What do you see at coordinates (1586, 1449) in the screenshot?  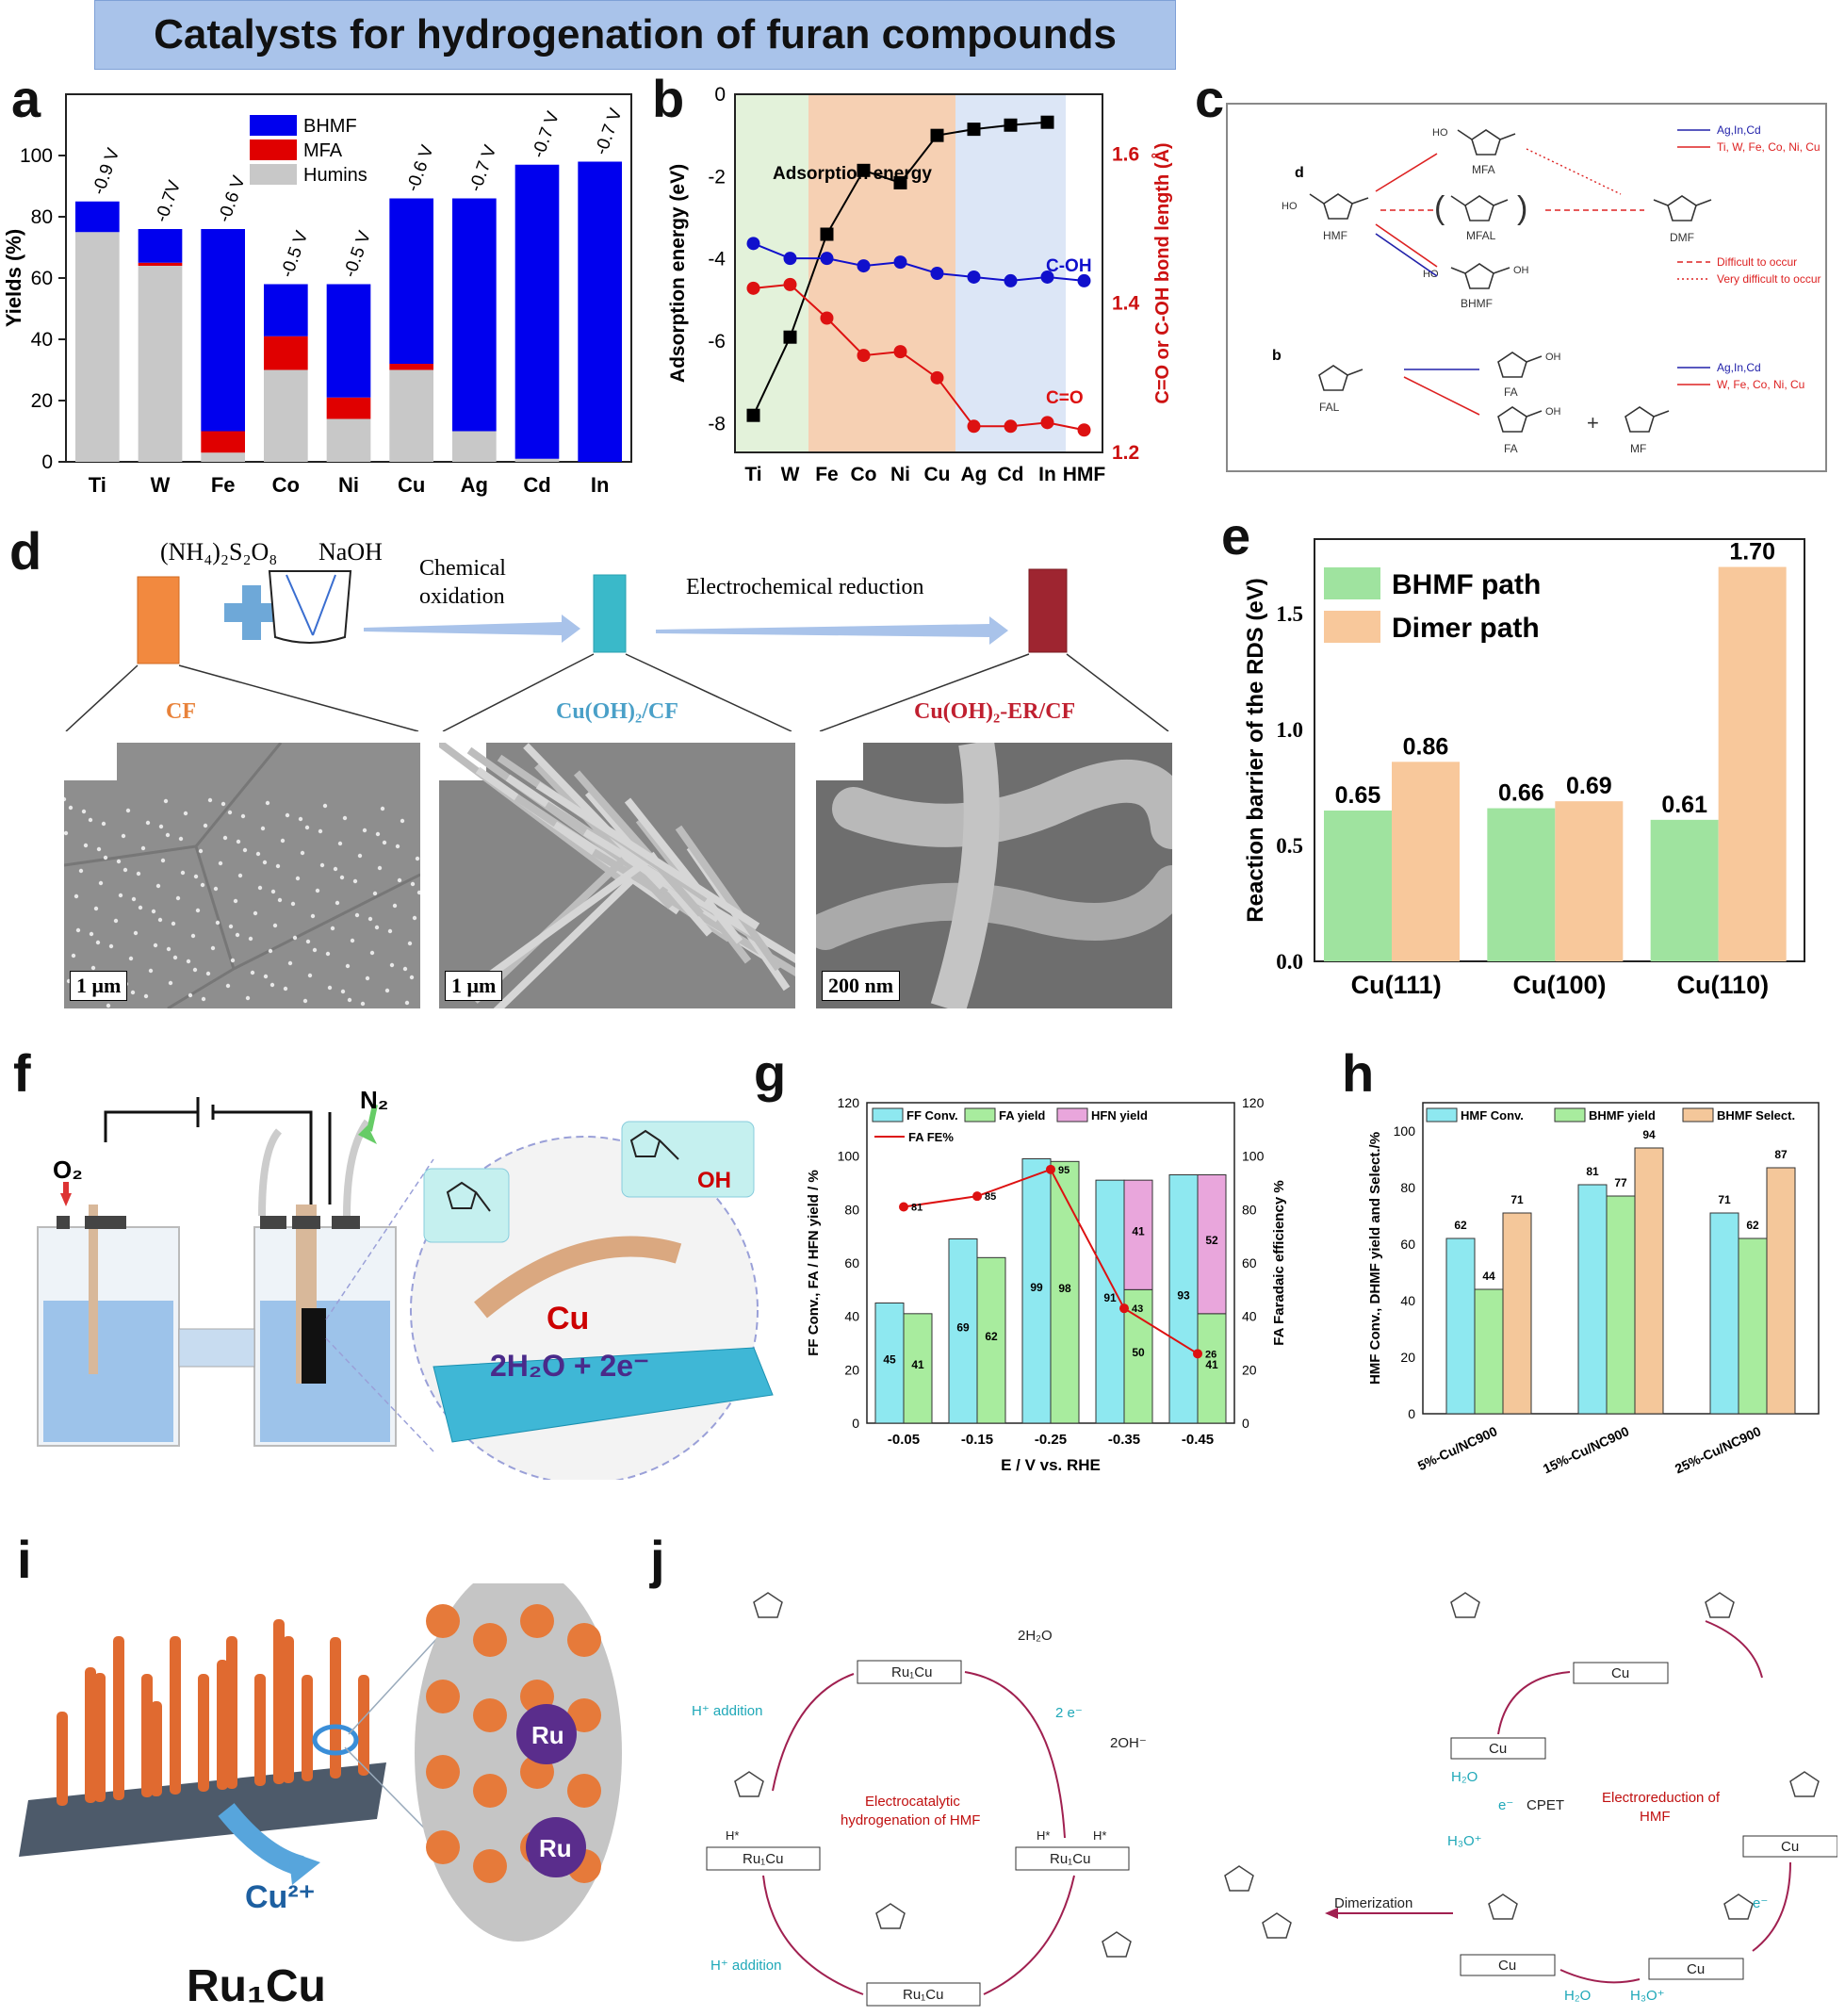 I see `chart-h-xtick-label: 15%-Cu/NC900` at bounding box center [1586, 1449].